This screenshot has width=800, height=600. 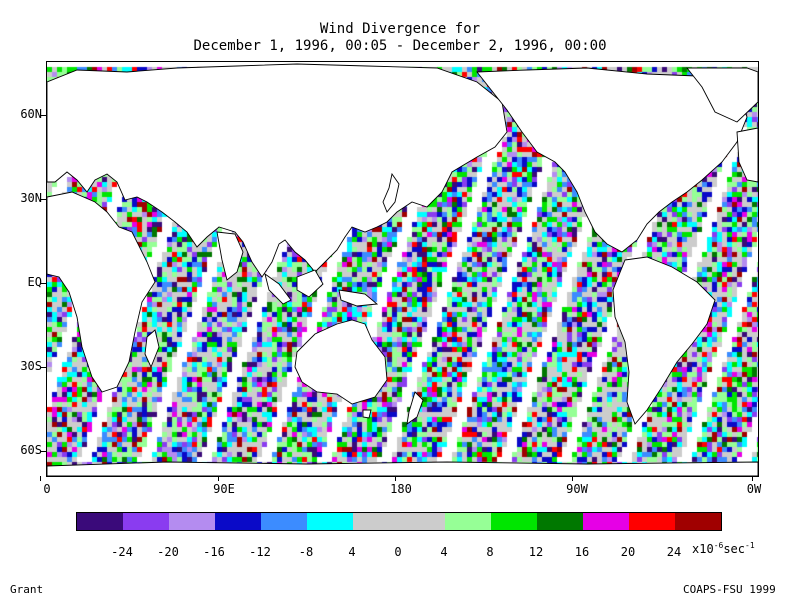 What do you see at coordinates (31, 366) in the screenshot?
I see `lat-label-30s: 30S` at bounding box center [31, 366].